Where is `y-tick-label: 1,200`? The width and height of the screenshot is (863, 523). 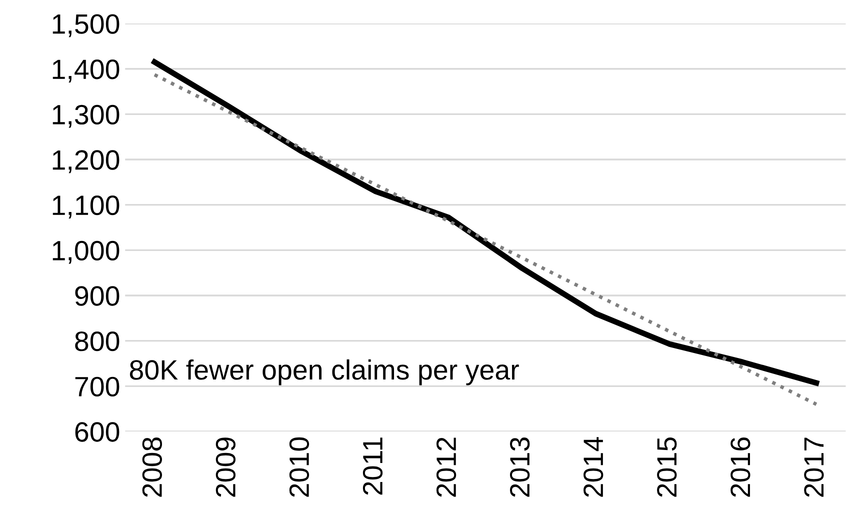
y-tick-label: 1,200 is located at coordinates (86, 162).